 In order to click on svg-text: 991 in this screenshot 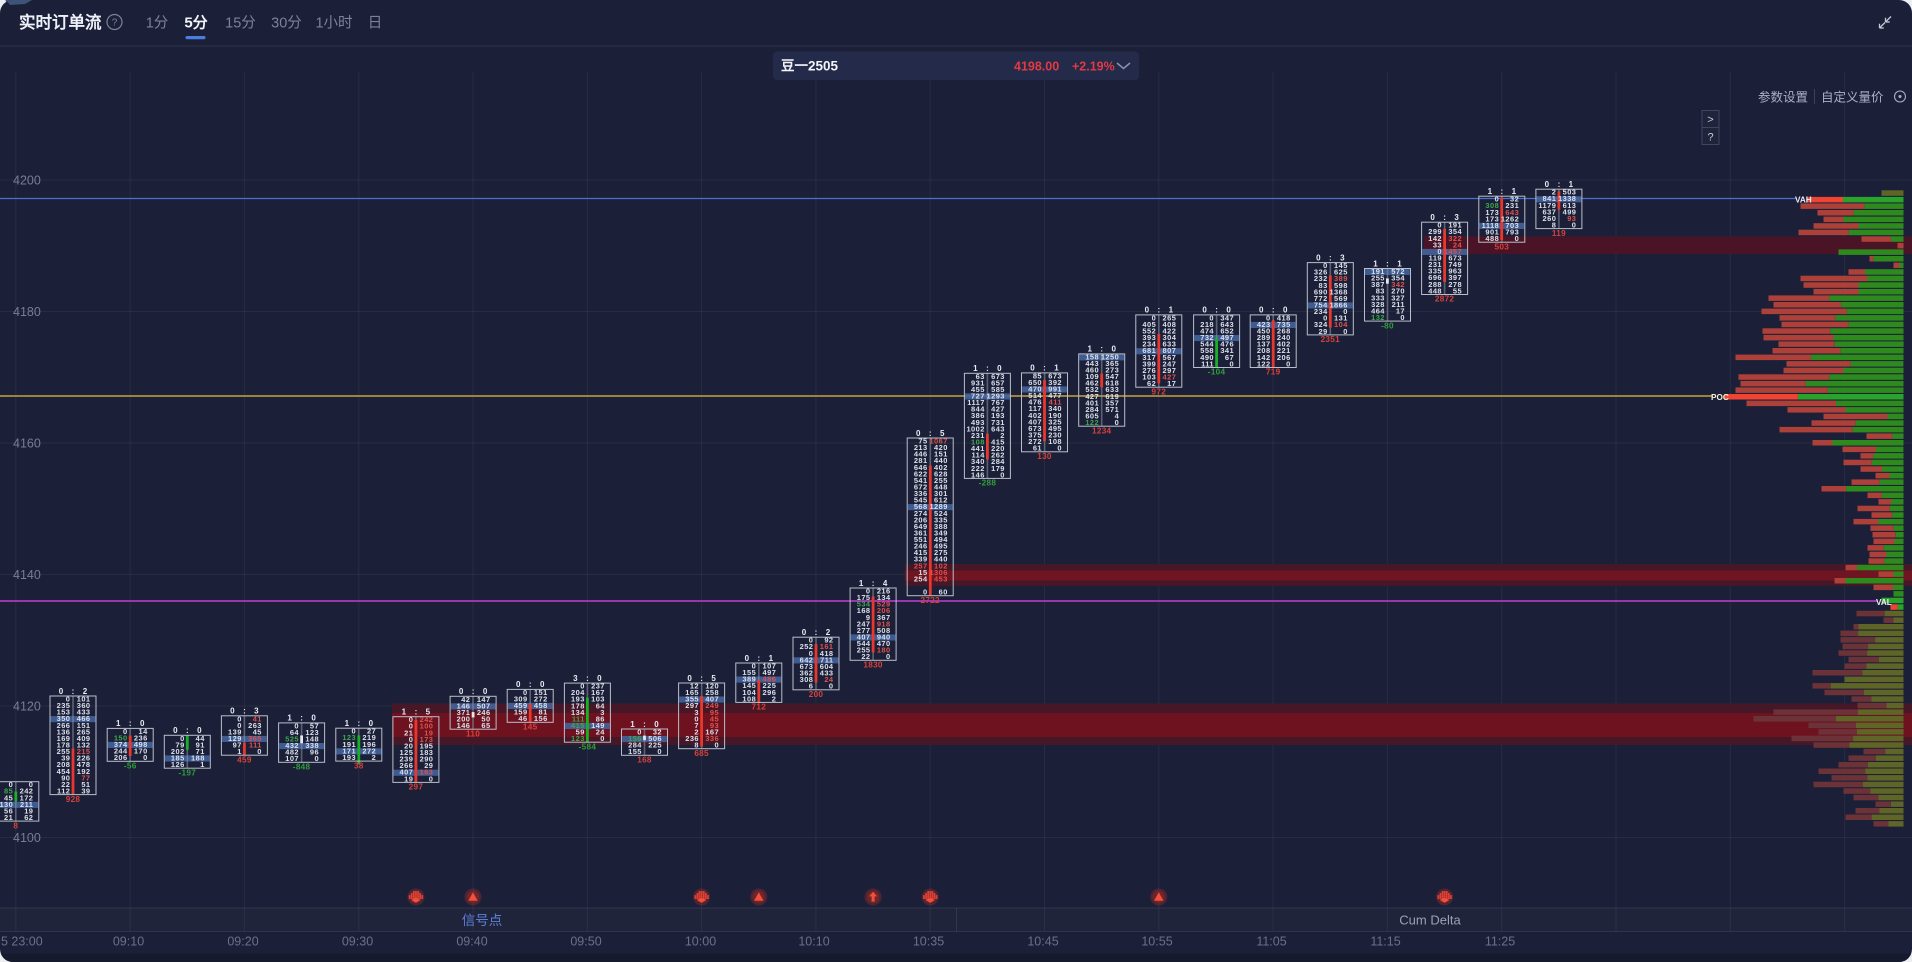, I will do `click(1055, 389)`.